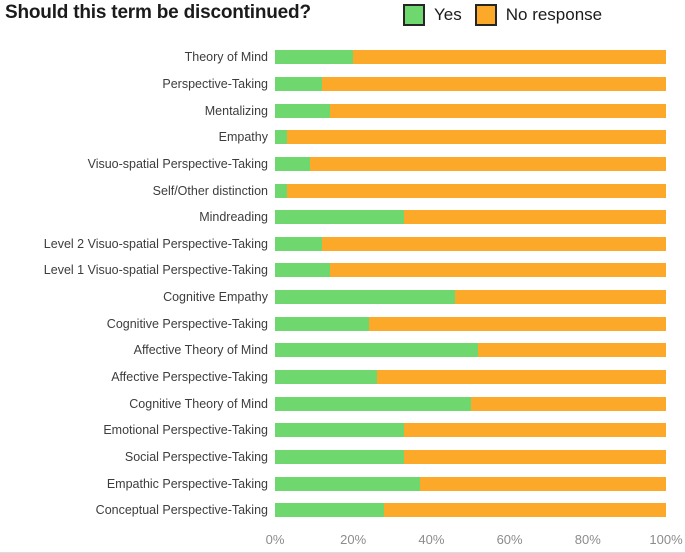  I want to click on legend-swatch-no-response, so click(485, 15).